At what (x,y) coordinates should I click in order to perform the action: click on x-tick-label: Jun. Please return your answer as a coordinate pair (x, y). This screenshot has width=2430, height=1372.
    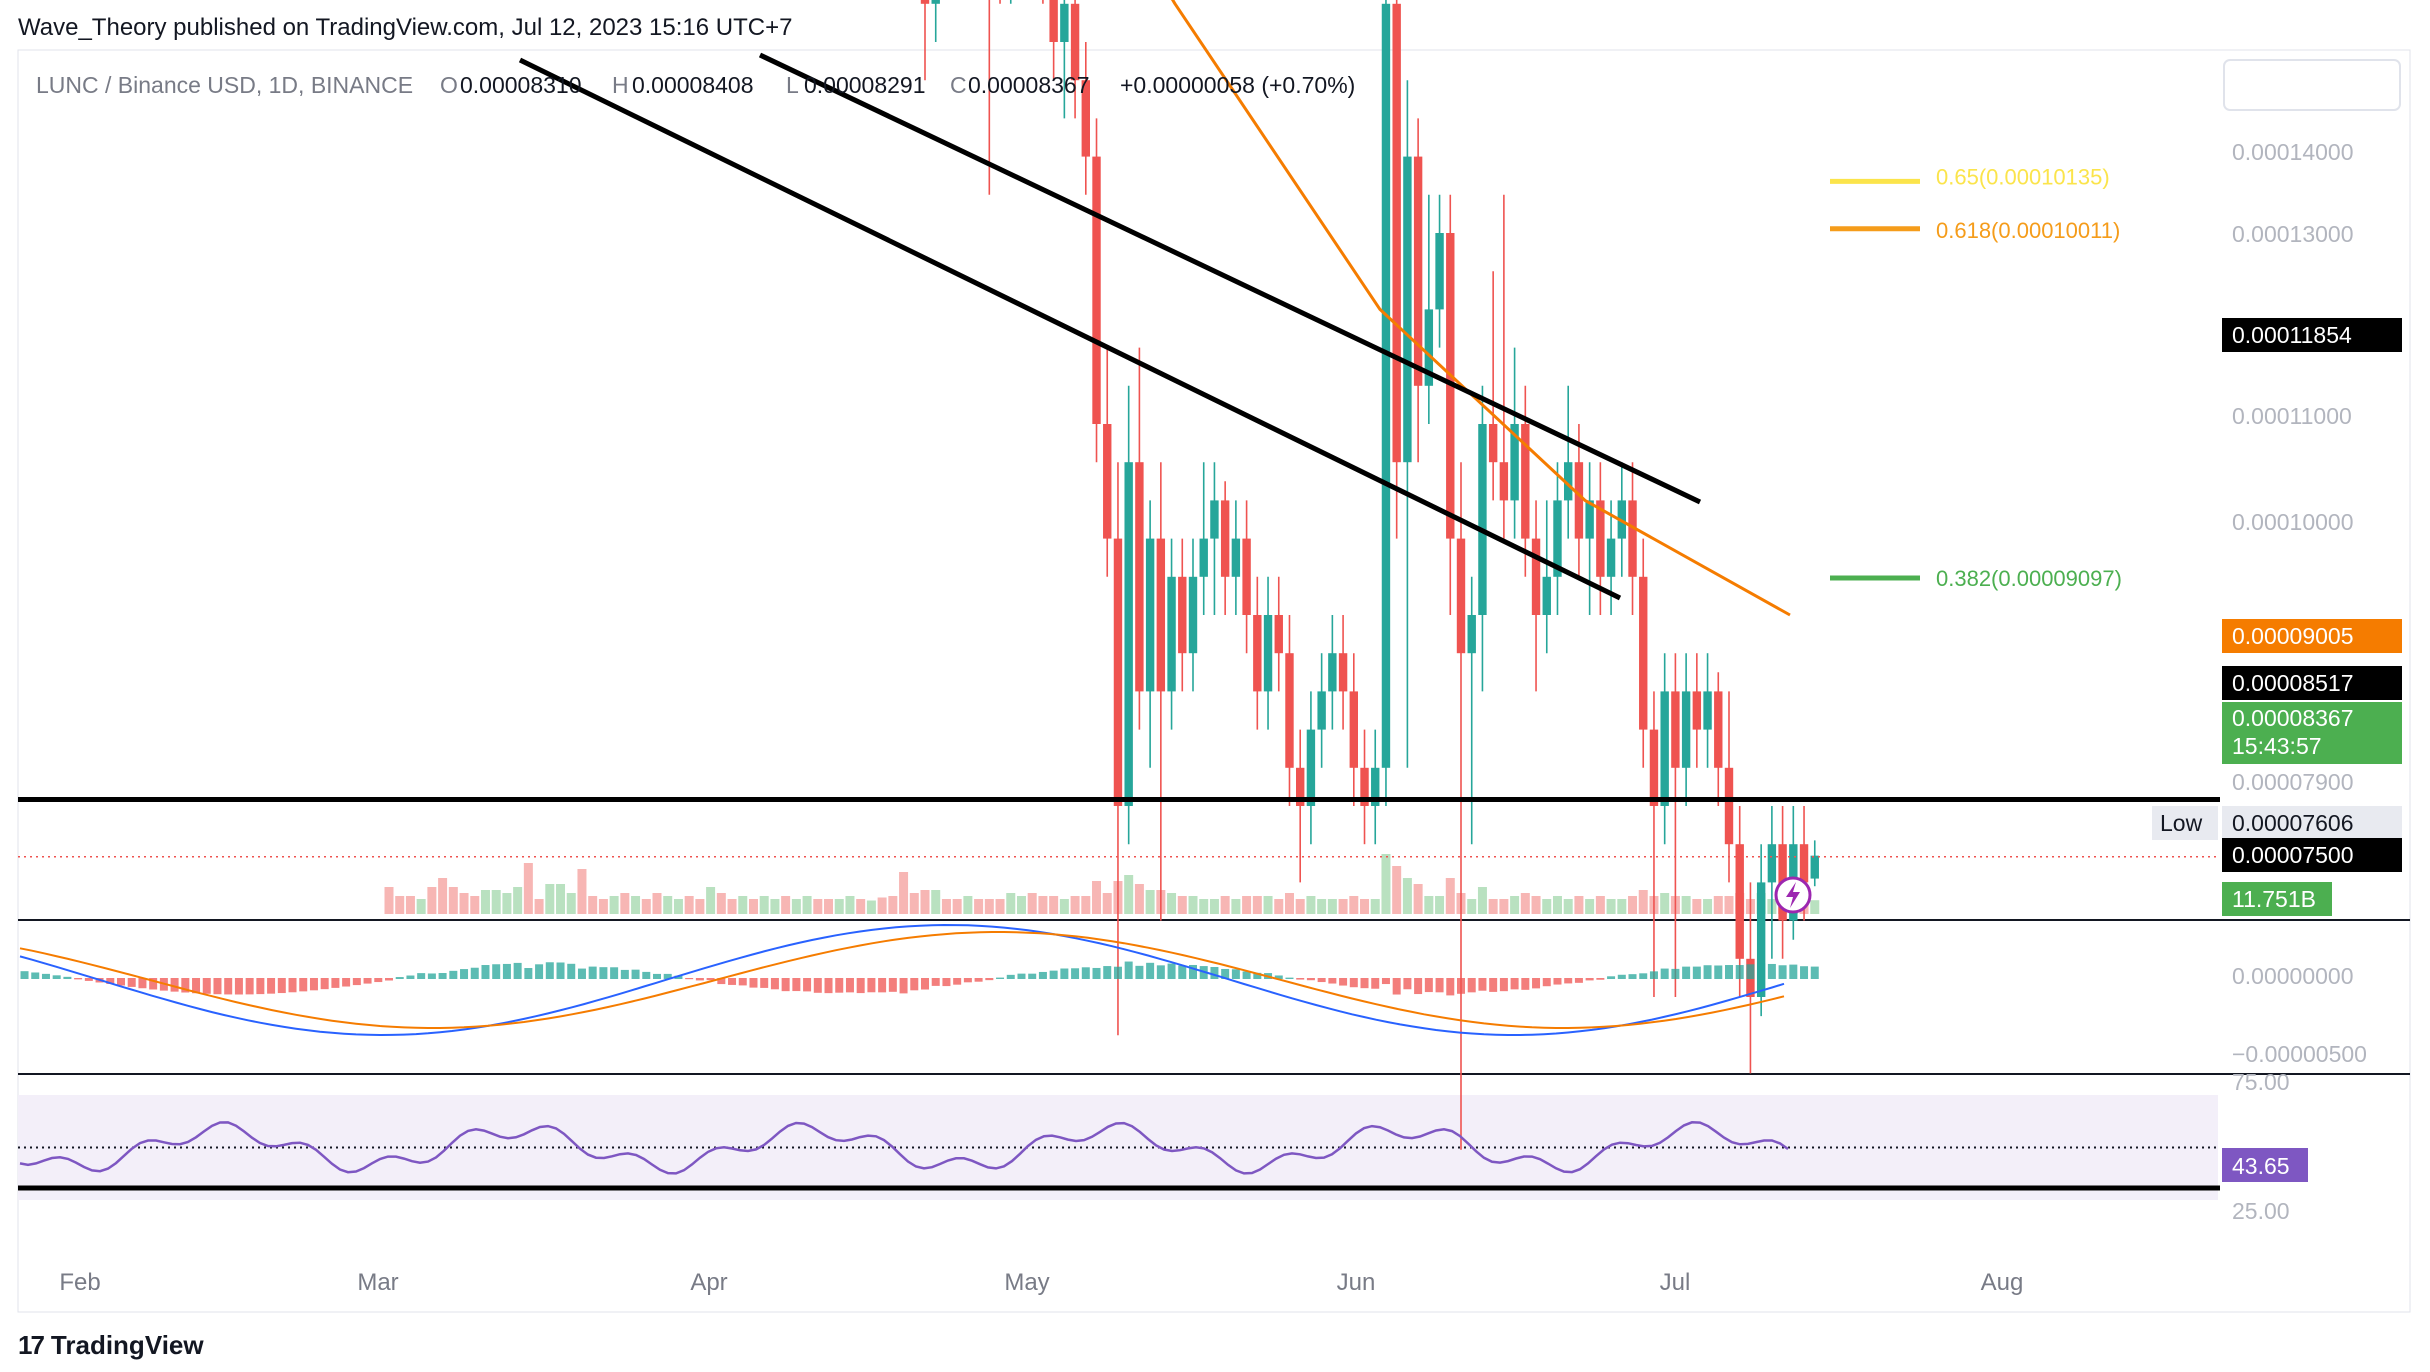
    Looking at the image, I should click on (1356, 1282).